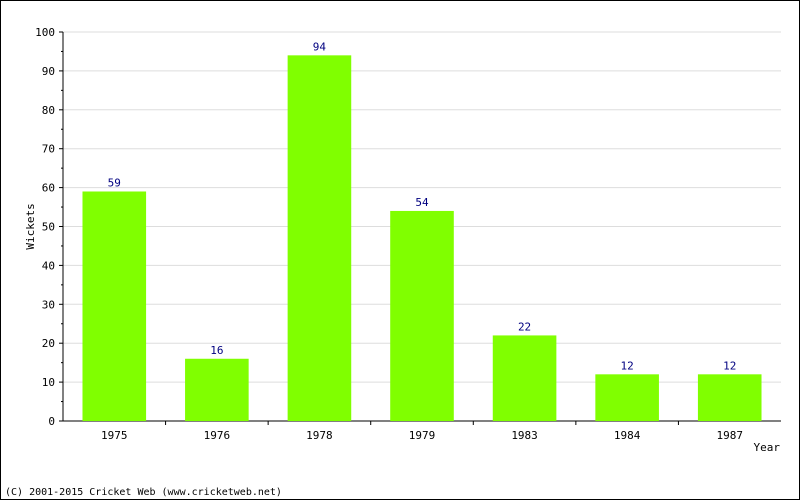 Image resolution: width=800 pixels, height=500 pixels. What do you see at coordinates (319, 435) in the screenshot?
I see `x-tick-label: 1978` at bounding box center [319, 435].